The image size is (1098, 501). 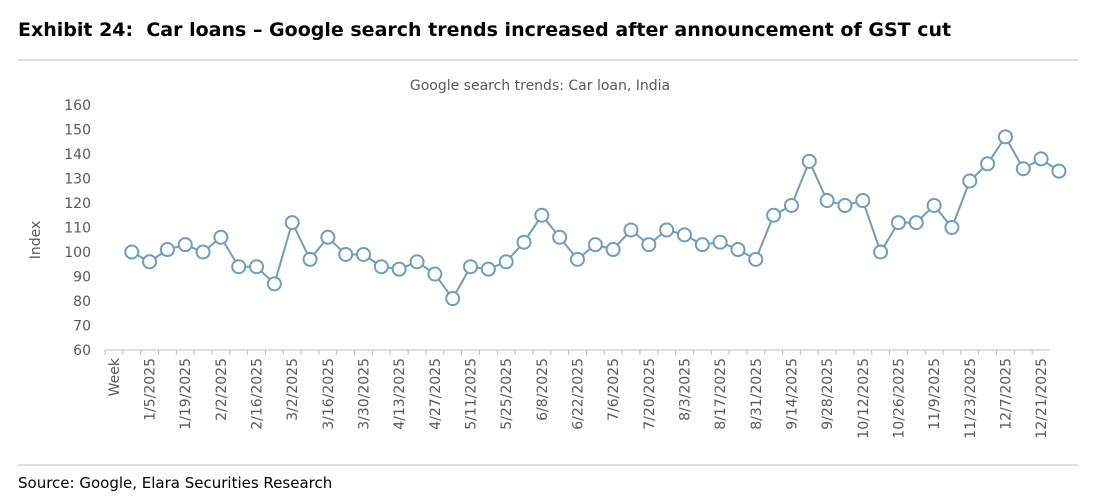 What do you see at coordinates (77, 253) in the screenshot?
I see `y-tick-label: 100` at bounding box center [77, 253].